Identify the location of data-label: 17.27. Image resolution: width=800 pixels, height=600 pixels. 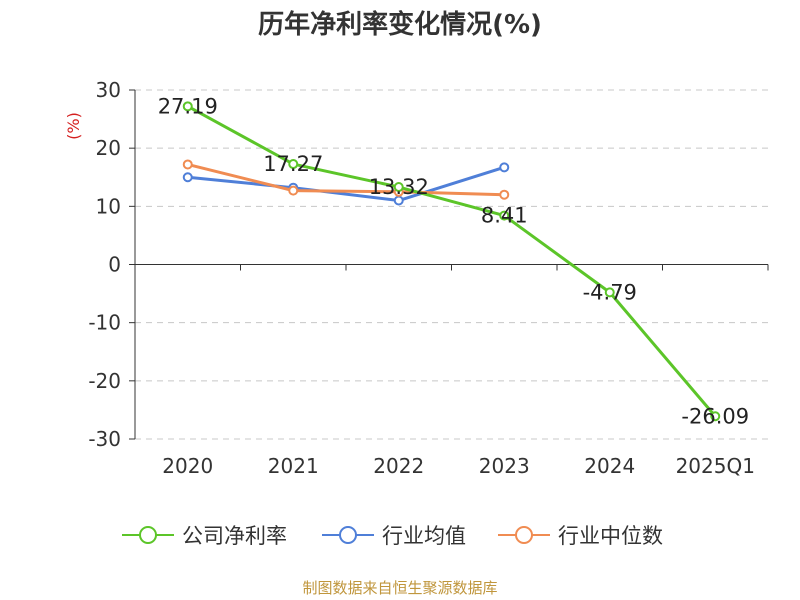
(293, 164).